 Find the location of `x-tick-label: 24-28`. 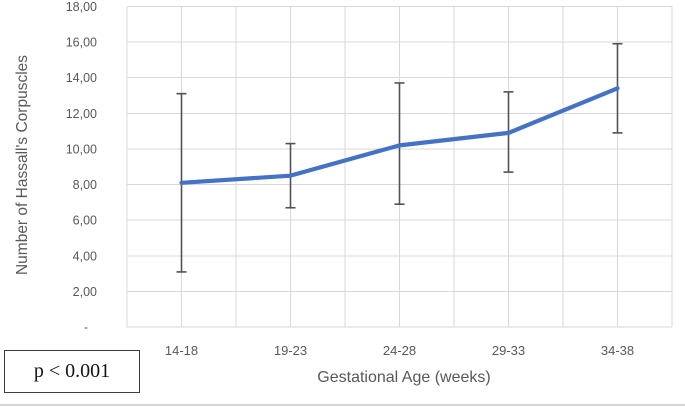

x-tick-label: 24-28 is located at coordinates (399, 350).